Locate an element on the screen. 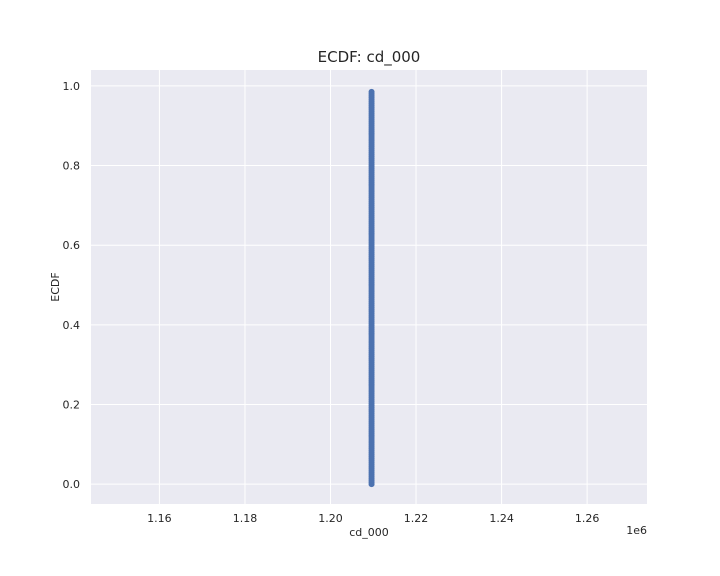 The image size is (720, 576). x-tick-labels: 1.16 1.18 1.20 1.22 1.24 1.26 is located at coordinates (373, 518).